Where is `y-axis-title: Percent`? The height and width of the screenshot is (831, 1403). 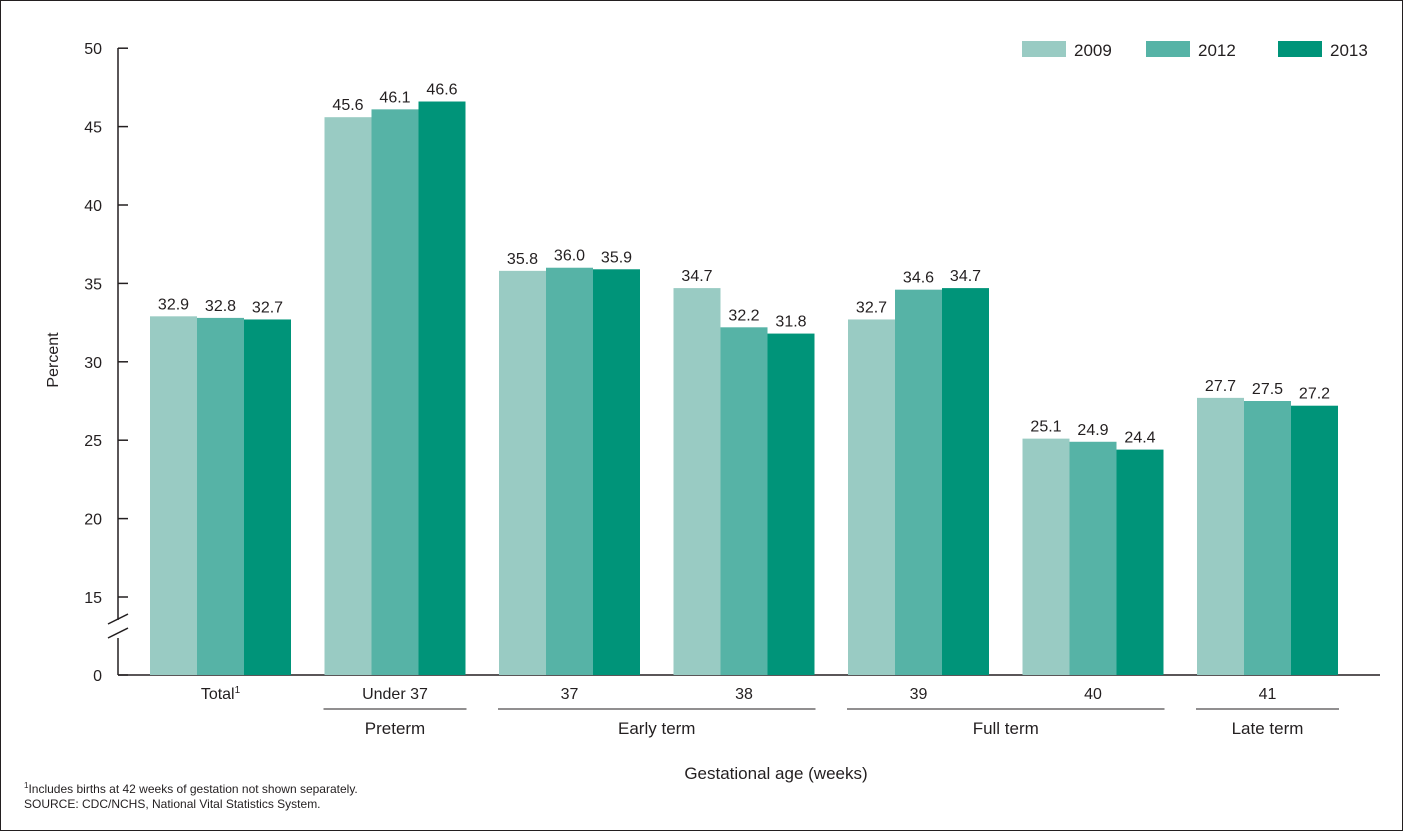 y-axis-title: Percent is located at coordinates (53, 360).